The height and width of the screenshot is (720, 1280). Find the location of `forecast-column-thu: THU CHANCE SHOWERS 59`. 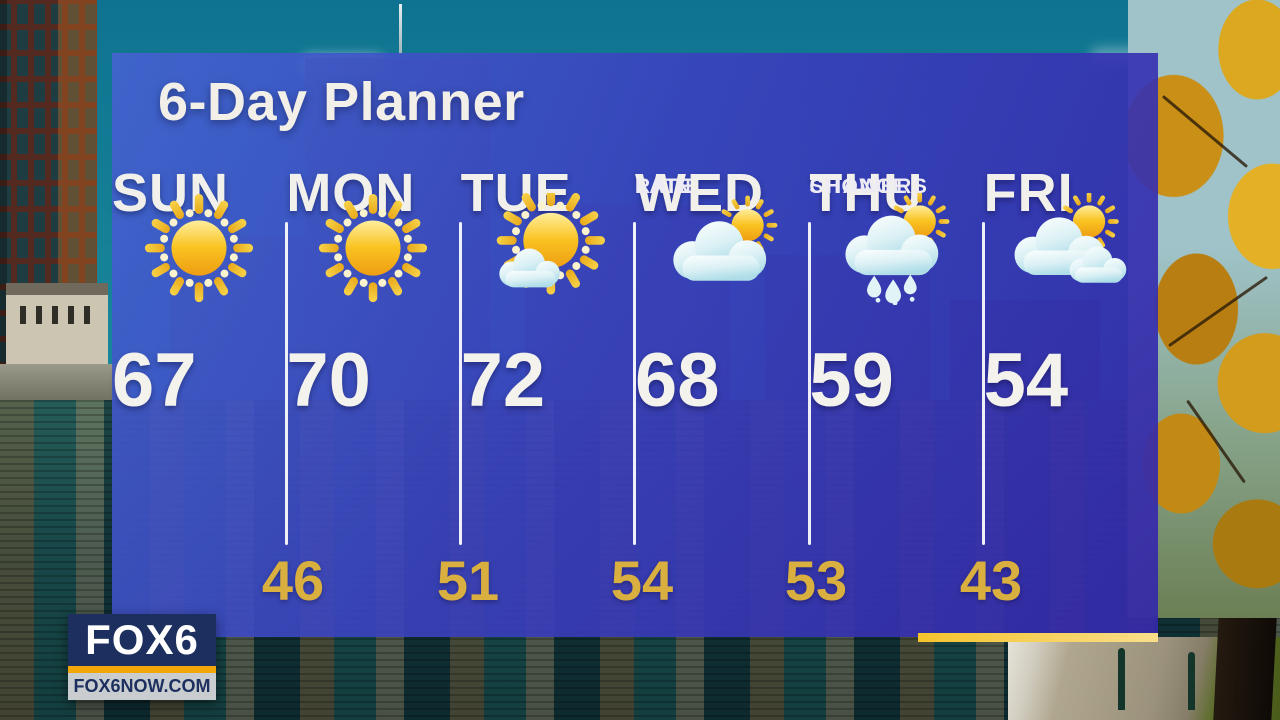

forecast-column-thu: THU CHANCE SHOWERS 59 is located at coordinates (896, 293).